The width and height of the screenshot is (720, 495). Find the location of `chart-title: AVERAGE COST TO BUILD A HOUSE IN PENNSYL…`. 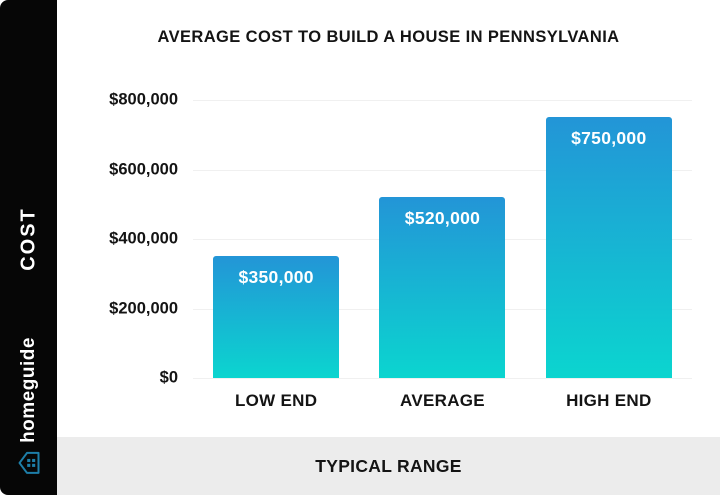

chart-title: AVERAGE COST TO BUILD A HOUSE IN PENNSYL… is located at coordinates (388, 37).